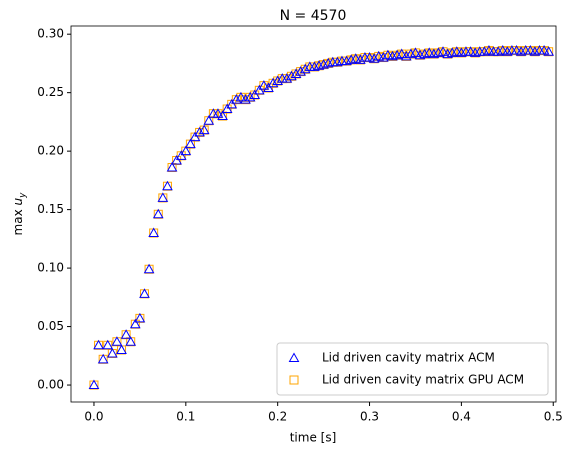  I want to click on legend-label: Lid driven cavity matrix ACM, so click(408, 358).